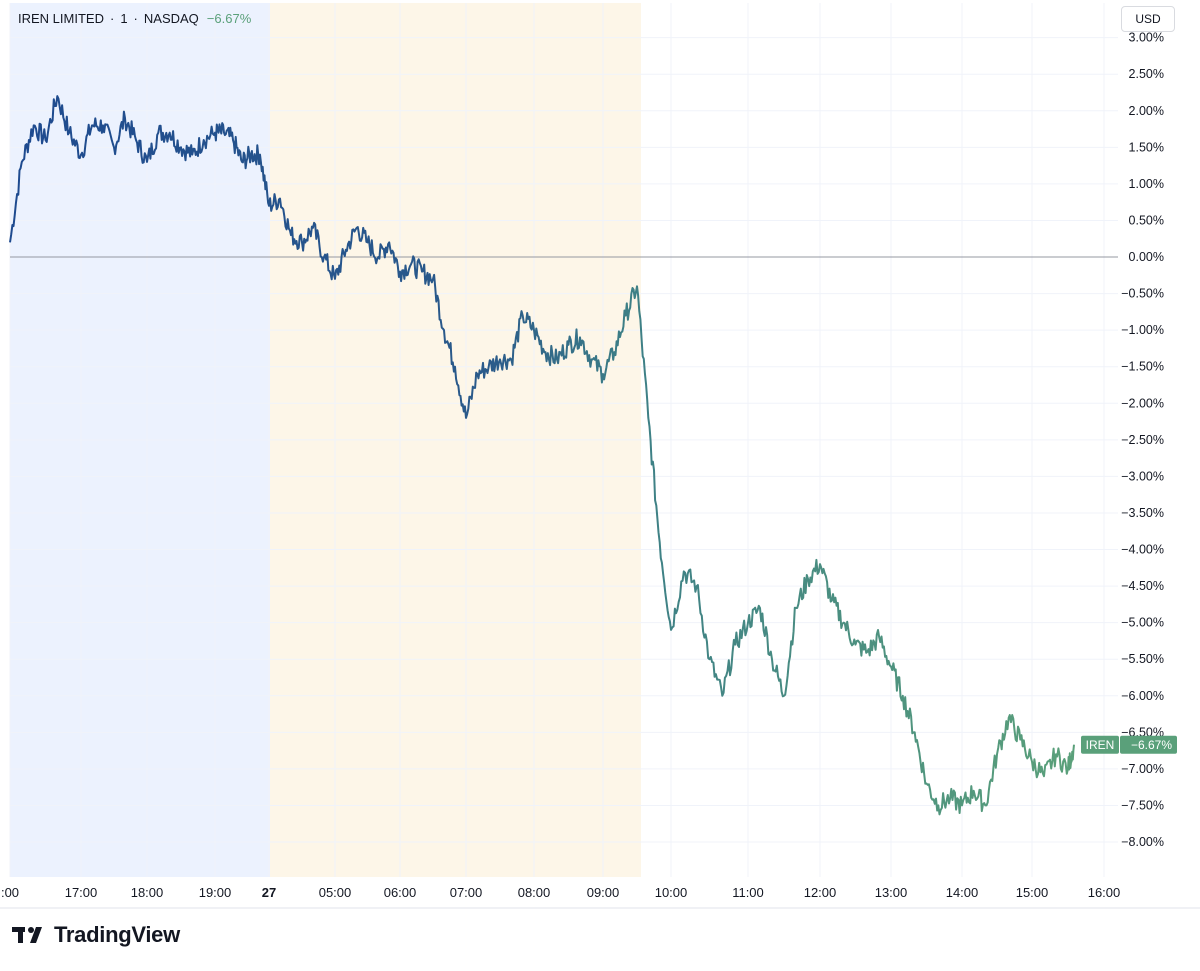 The image size is (1200, 971). I want to click on x-tick-label: 13:00, so click(891, 892).